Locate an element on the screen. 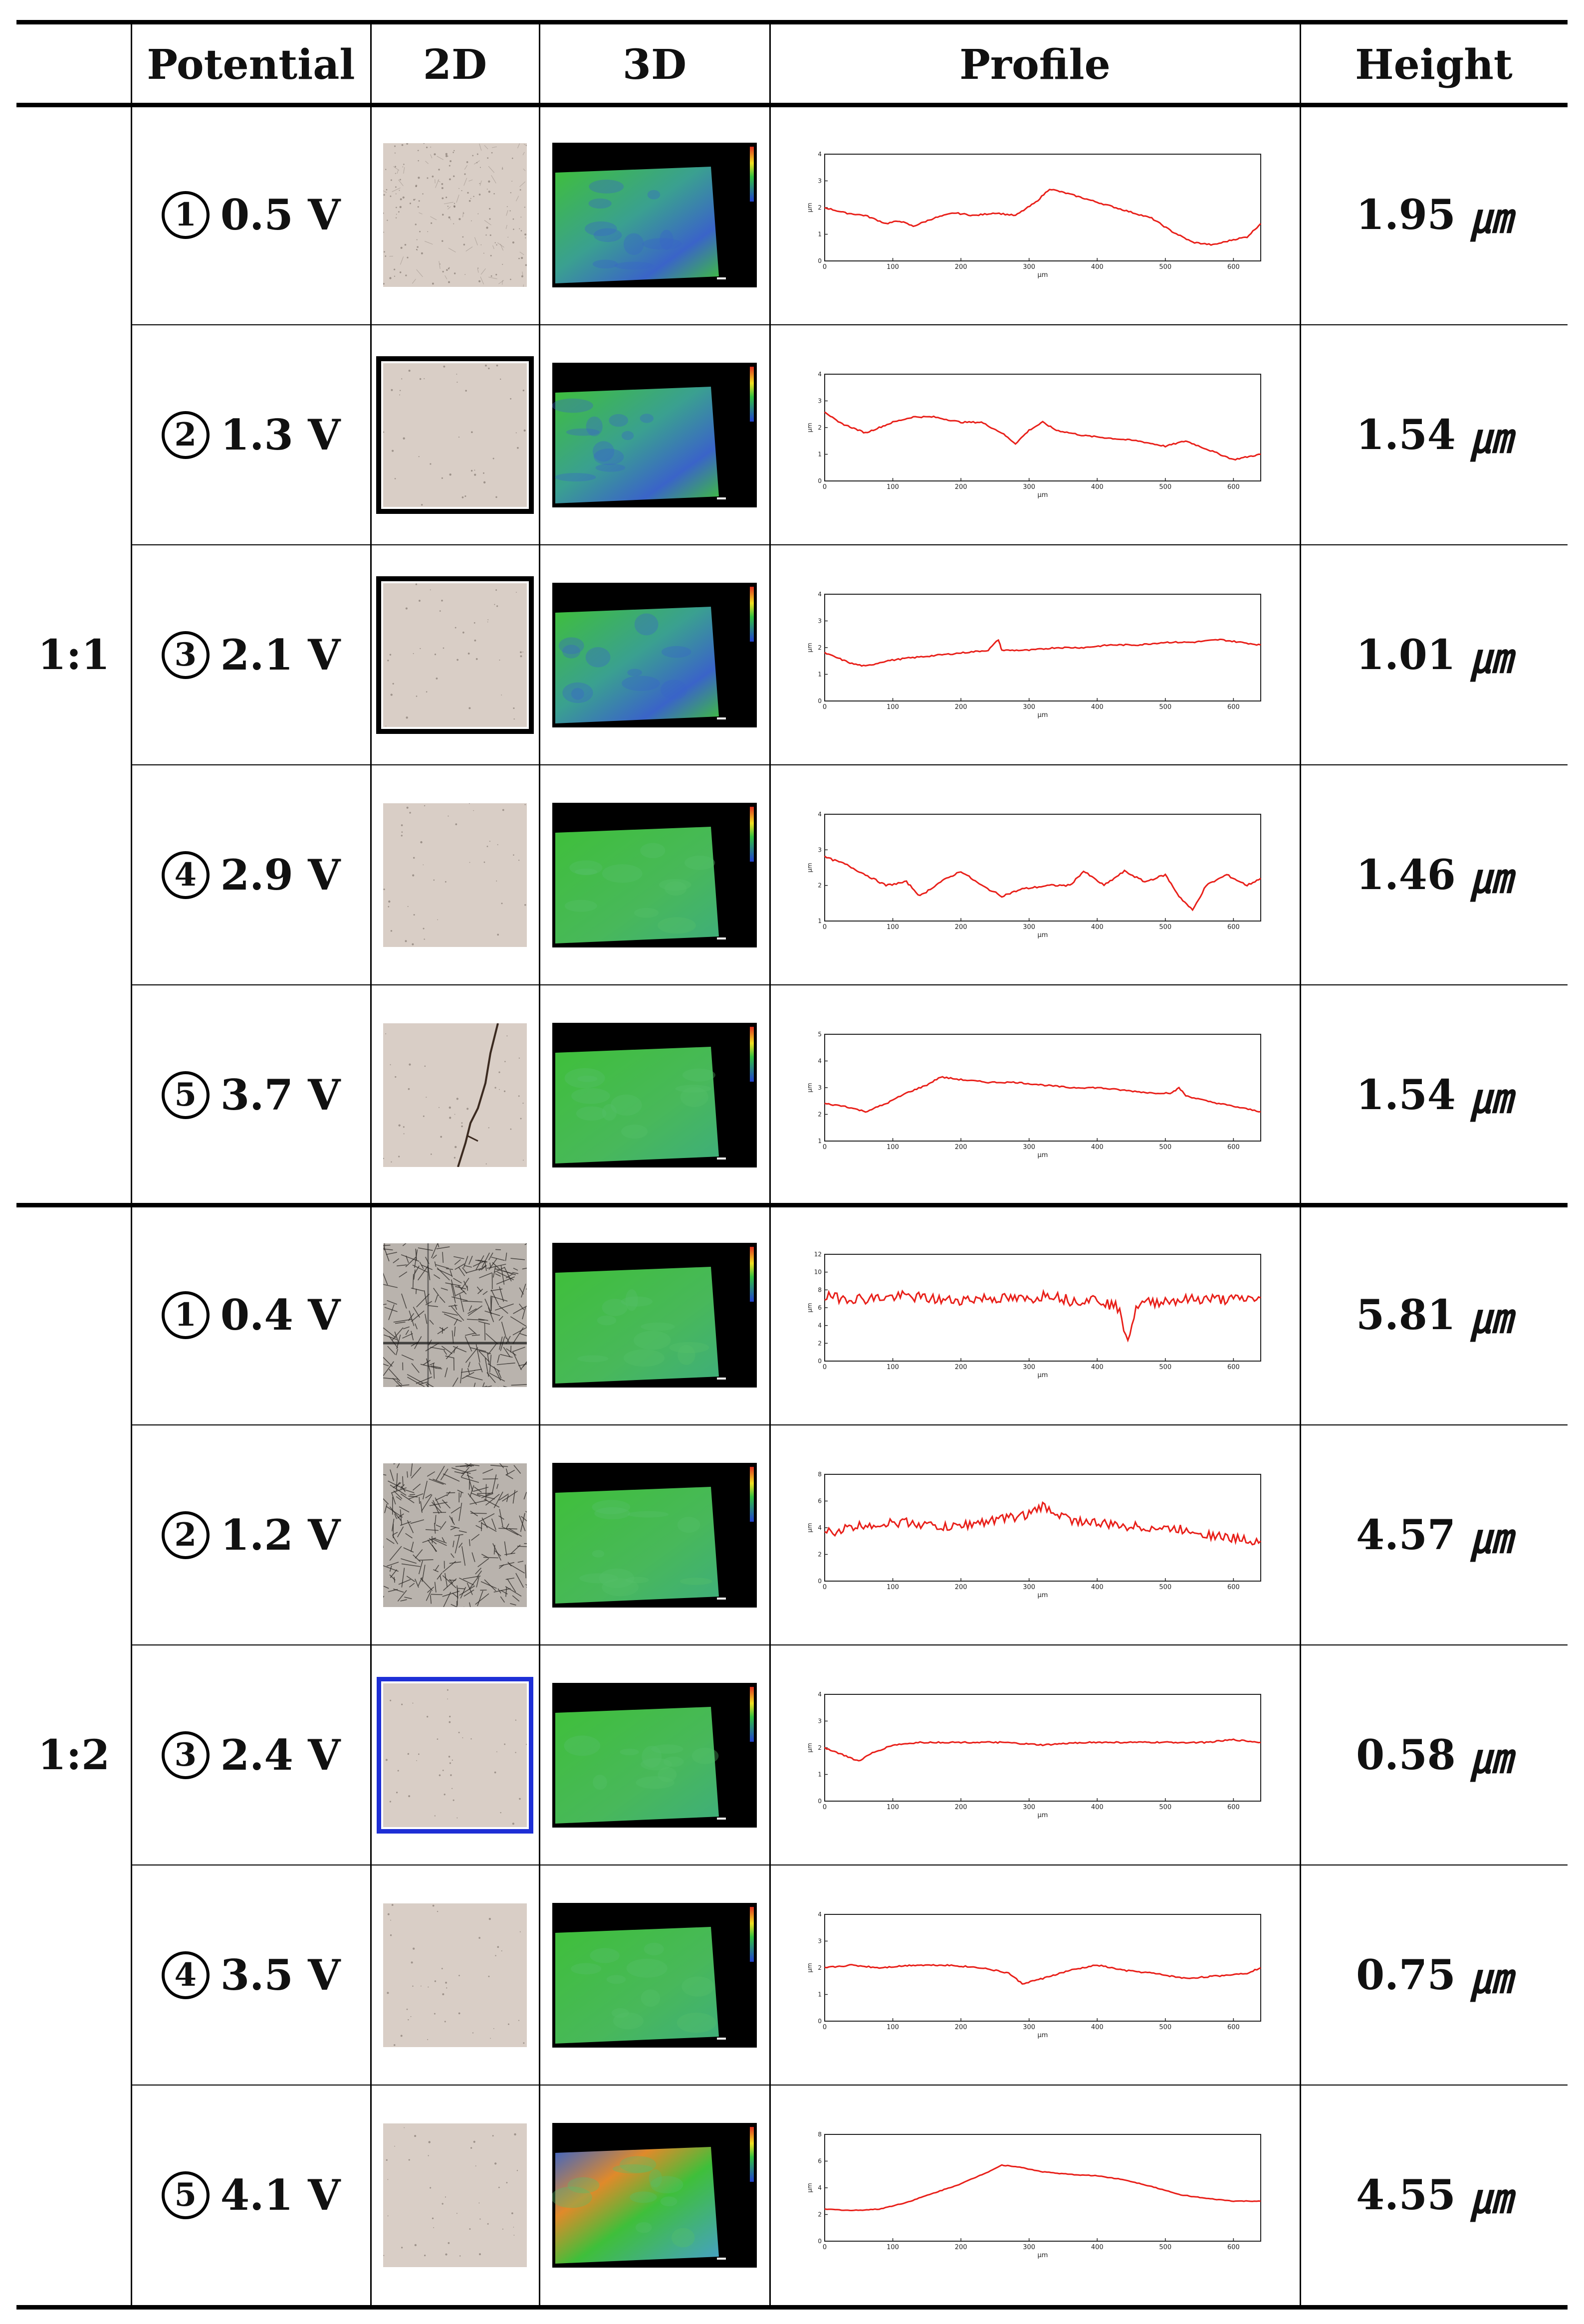 This screenshot has width=1584, height=2324. row-separator is located at coordinates (849, 764).